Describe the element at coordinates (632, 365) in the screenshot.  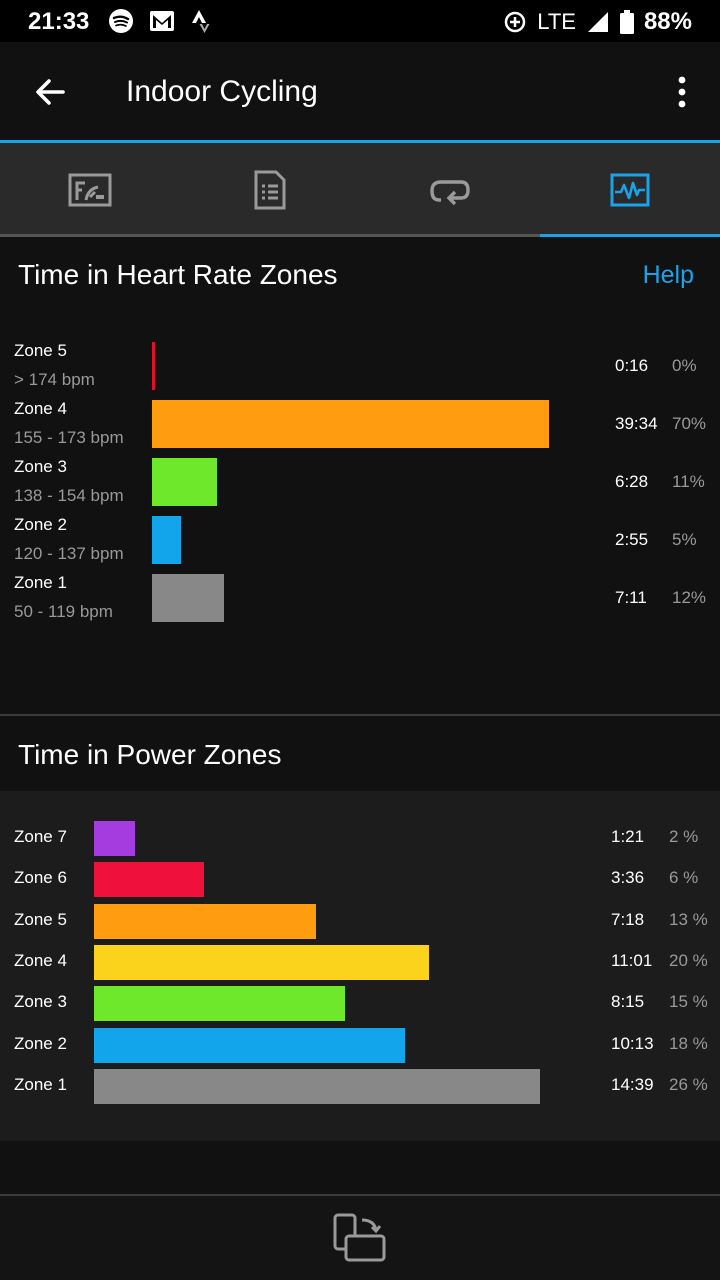
I see `zone-time: 0:16` at that location.